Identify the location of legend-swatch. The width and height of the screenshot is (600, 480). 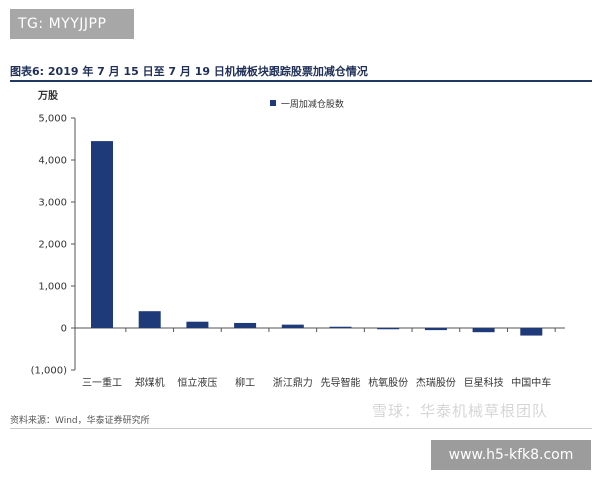
(273, 103).